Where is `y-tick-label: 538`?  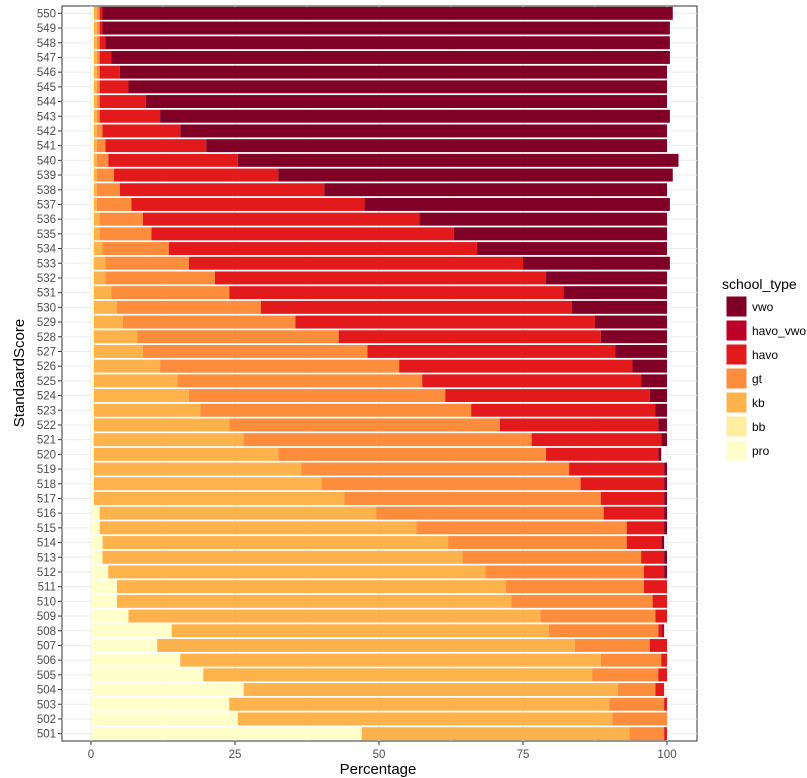
y-tick-label: 538 is located at coordinates (46, 191).